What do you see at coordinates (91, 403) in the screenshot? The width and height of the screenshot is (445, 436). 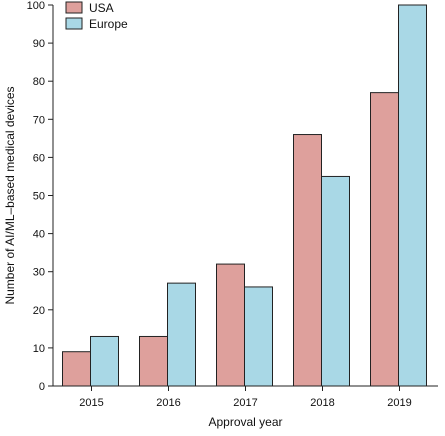 I see `x-tick-label: 2015` at bounding box center [91, 403].